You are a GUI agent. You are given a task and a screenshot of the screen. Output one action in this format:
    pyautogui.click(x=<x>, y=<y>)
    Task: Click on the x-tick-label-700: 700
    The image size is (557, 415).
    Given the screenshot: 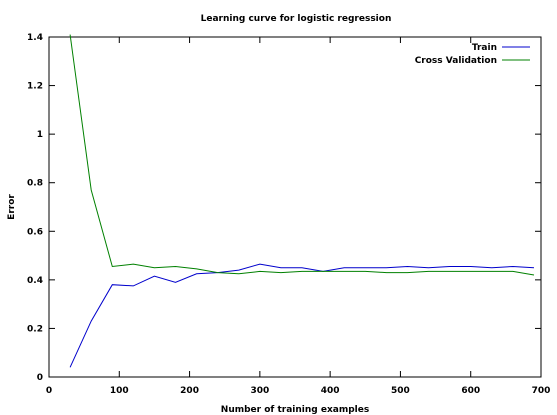 What is the action you would take?
    pyautogui.click(x=541, y=391)
    